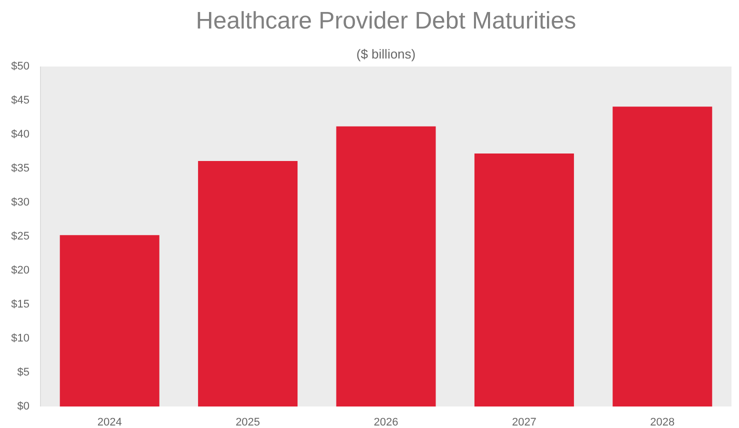 This screenshot has height=428, width=739. I want to click on y-tick-label: $45, so click(20, 100).